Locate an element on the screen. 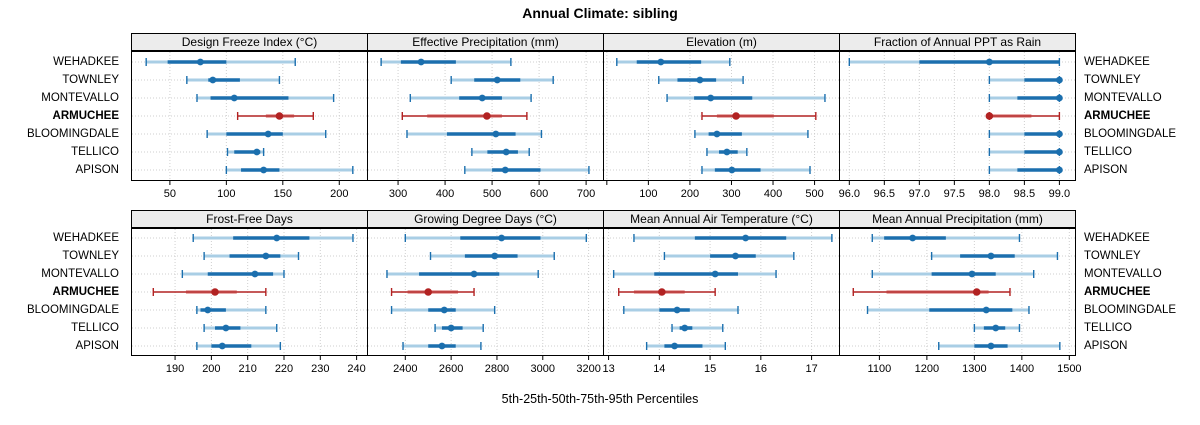 The width and height of the screenshot is (1200, 425). svg-text: 15 is located at coordinates (710, 369).